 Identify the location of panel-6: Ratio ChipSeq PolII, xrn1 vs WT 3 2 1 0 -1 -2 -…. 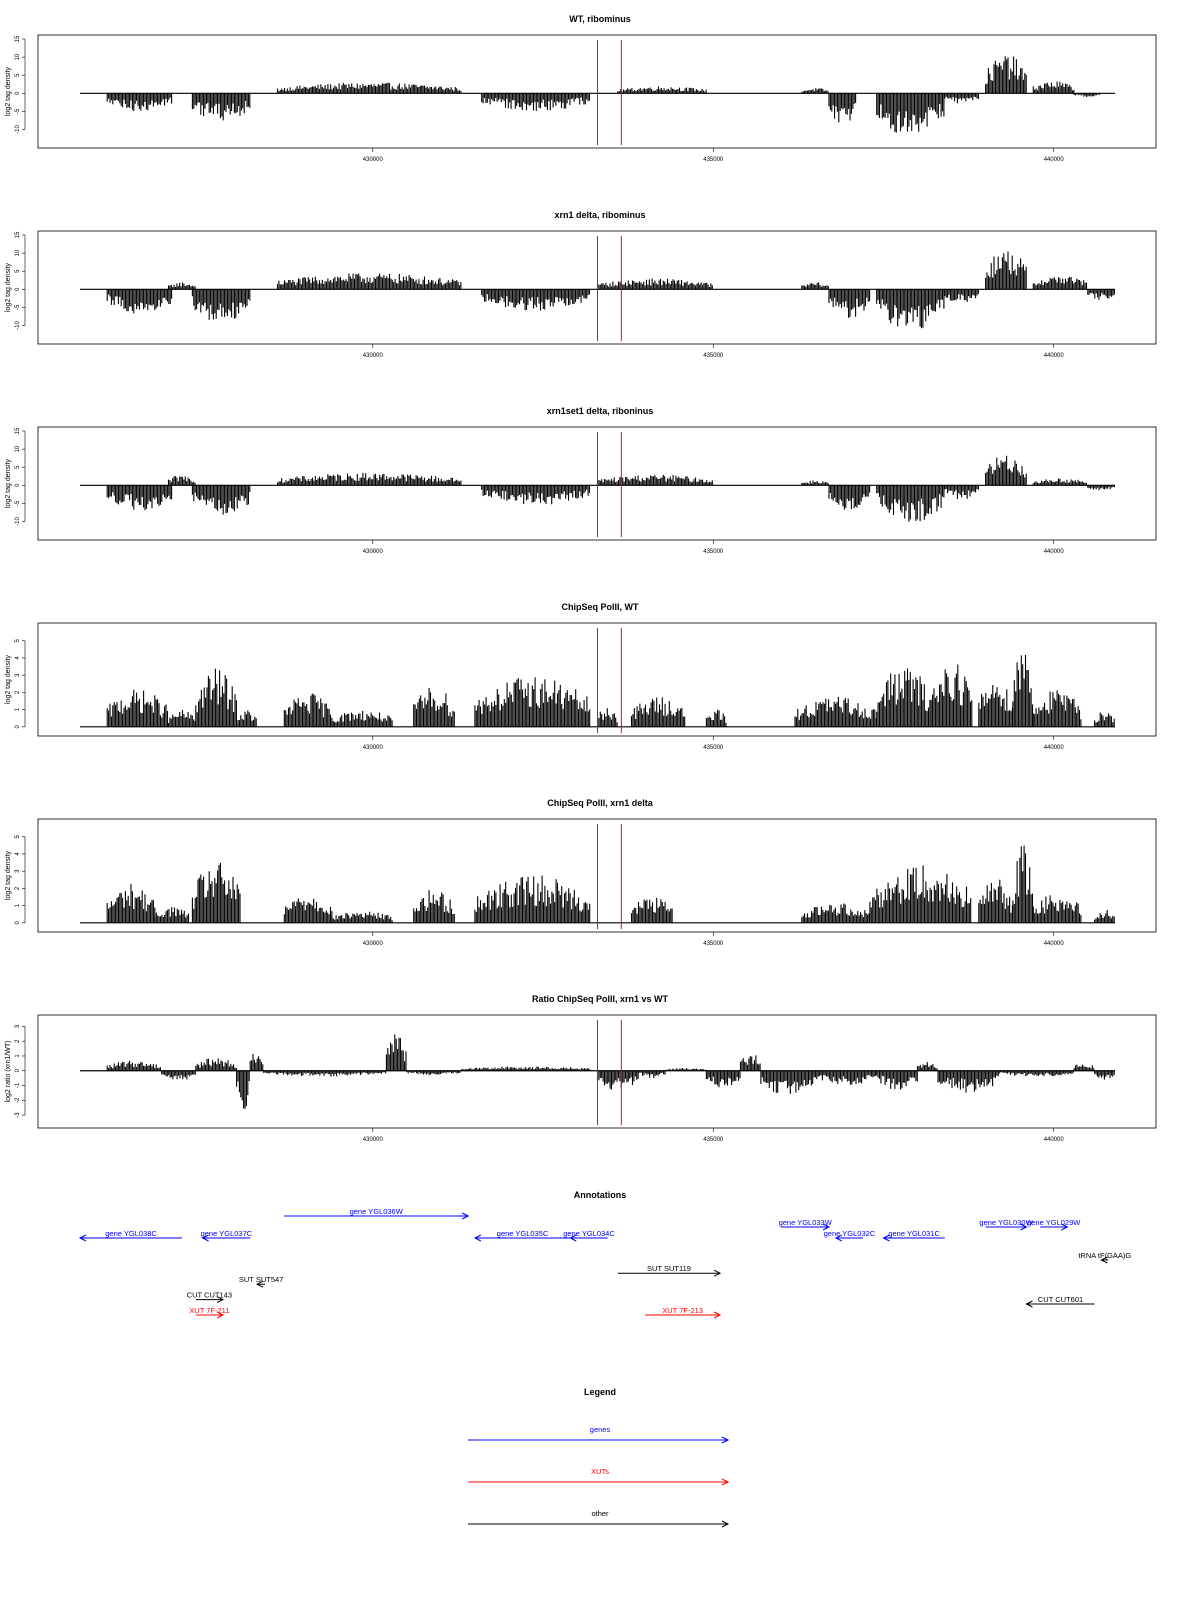
(581, 1068).